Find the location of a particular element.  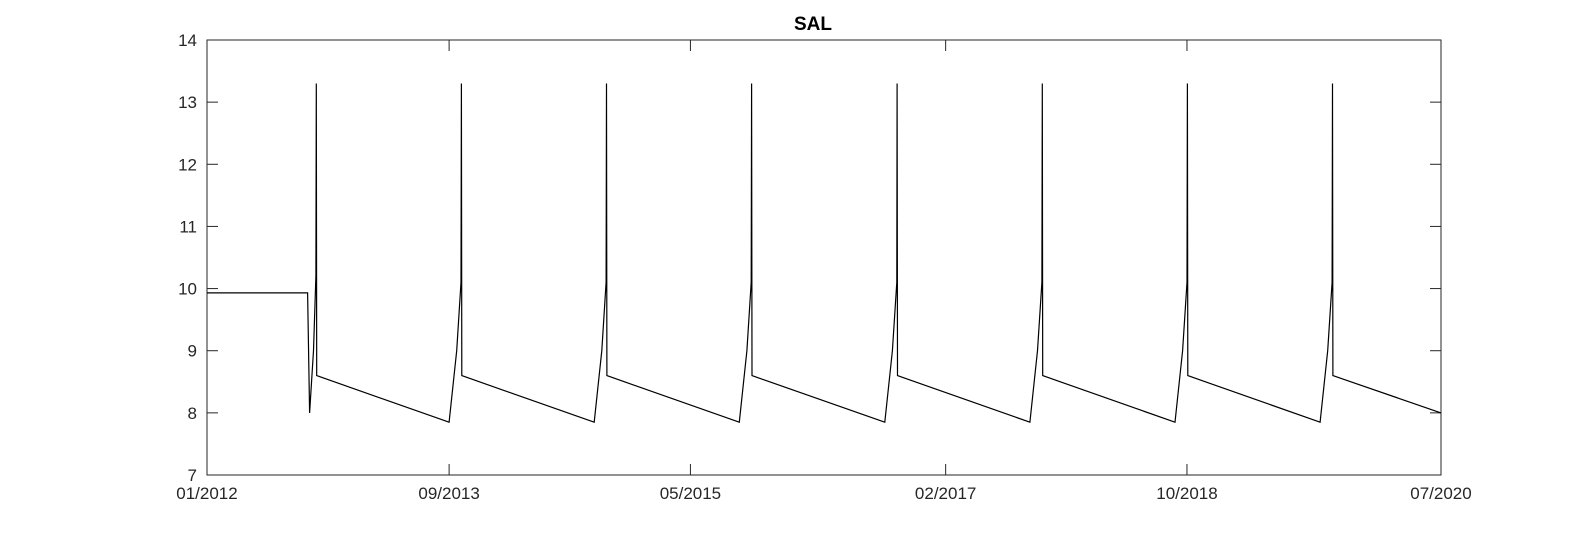

x-tick-label: 02/2017 is located at coordinates (945, 493).